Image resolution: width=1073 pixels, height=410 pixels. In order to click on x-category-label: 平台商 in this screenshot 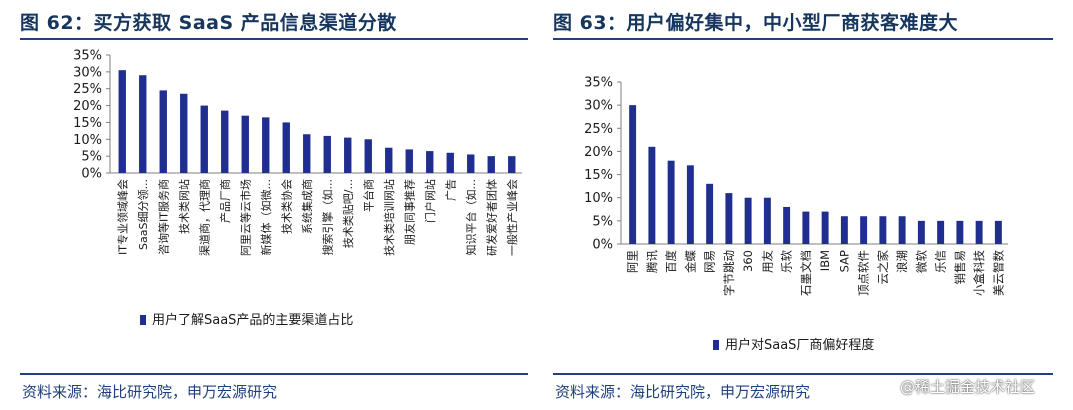, I will do `click(368, 195)`.